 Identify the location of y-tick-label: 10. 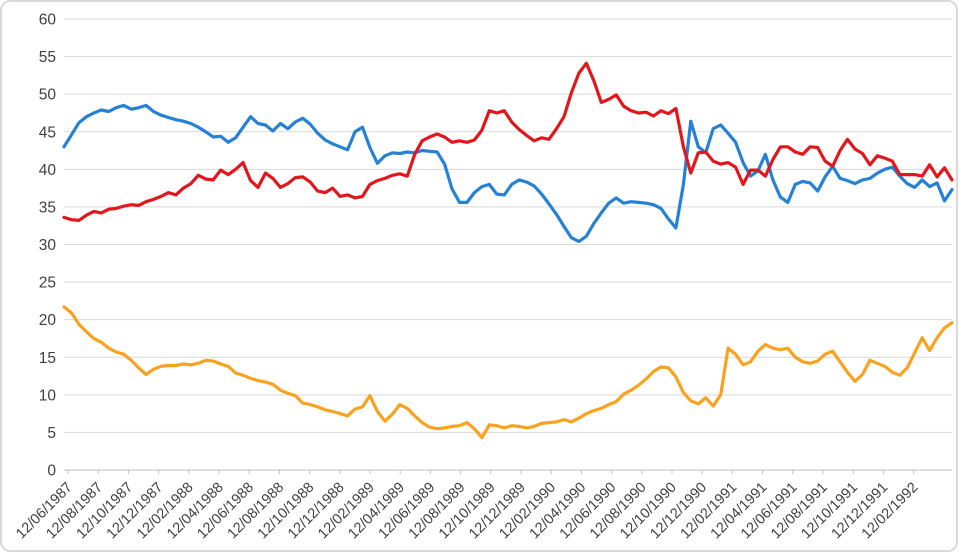
(48, 395).